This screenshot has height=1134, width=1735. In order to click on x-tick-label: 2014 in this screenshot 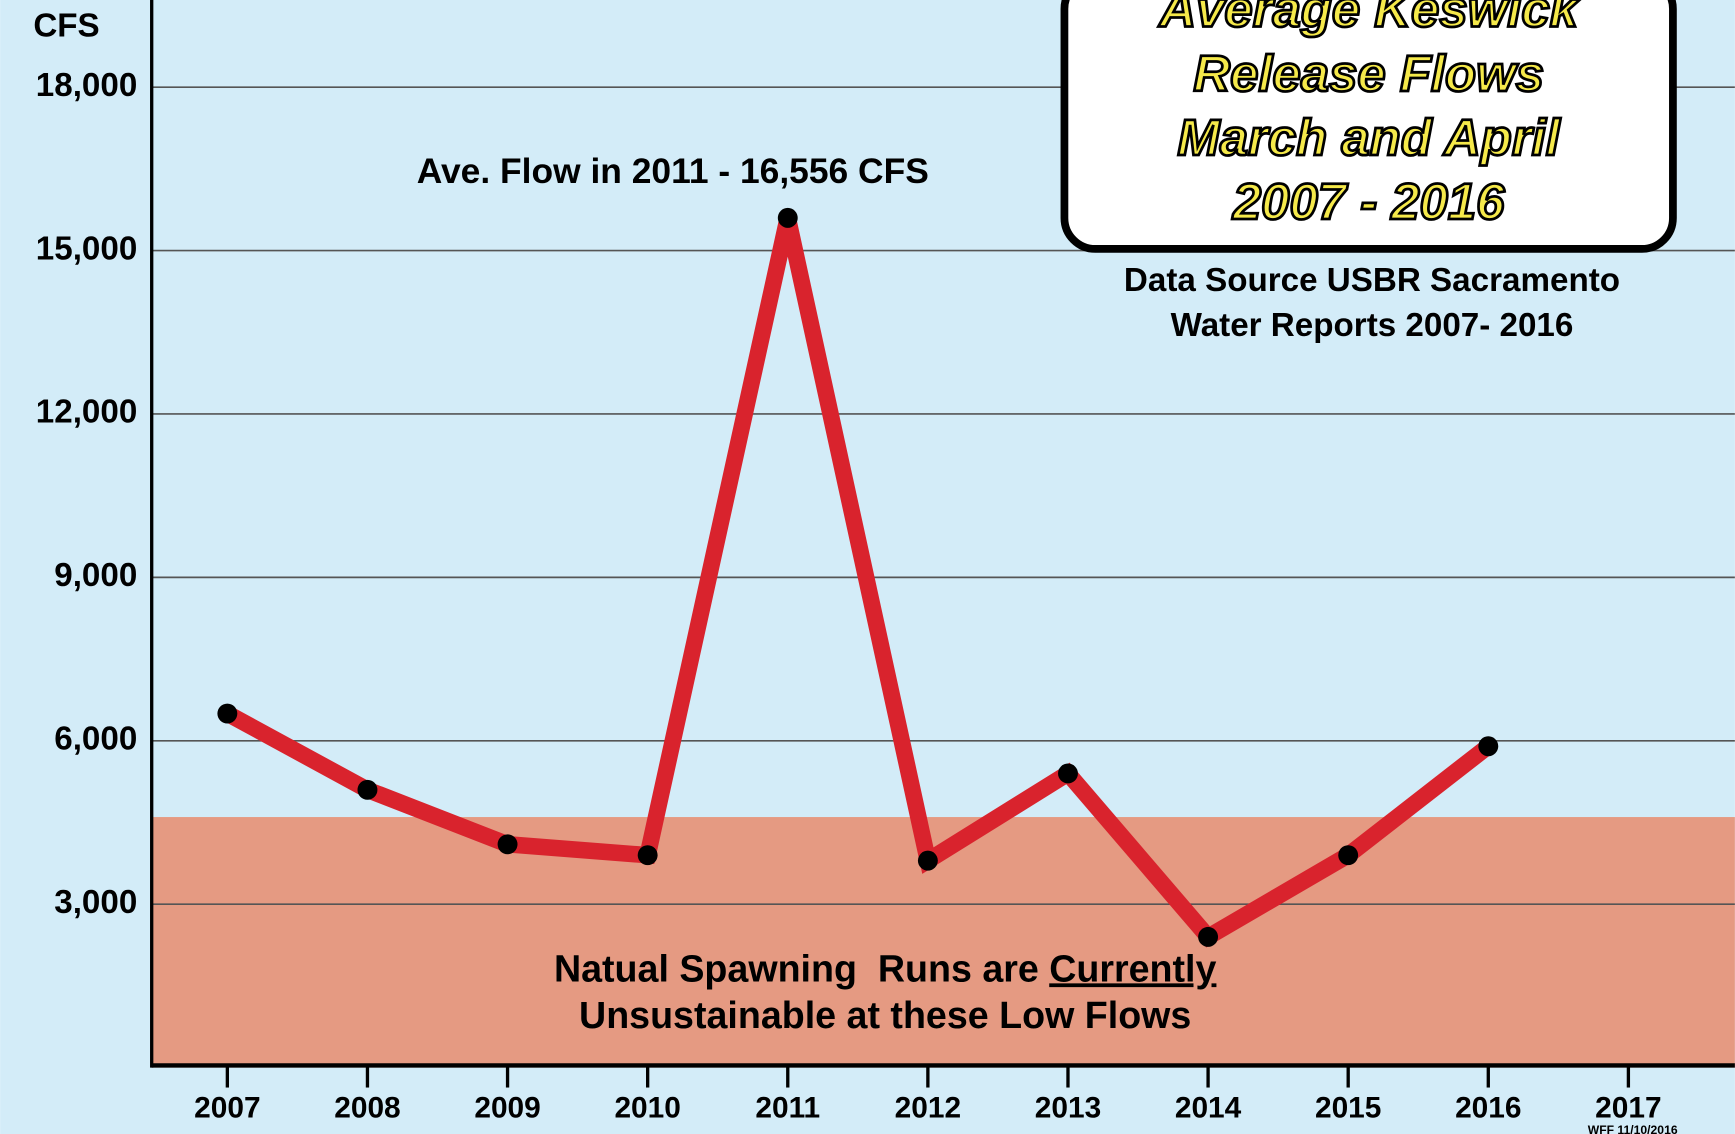, I will do `click(1208, 1108)`.